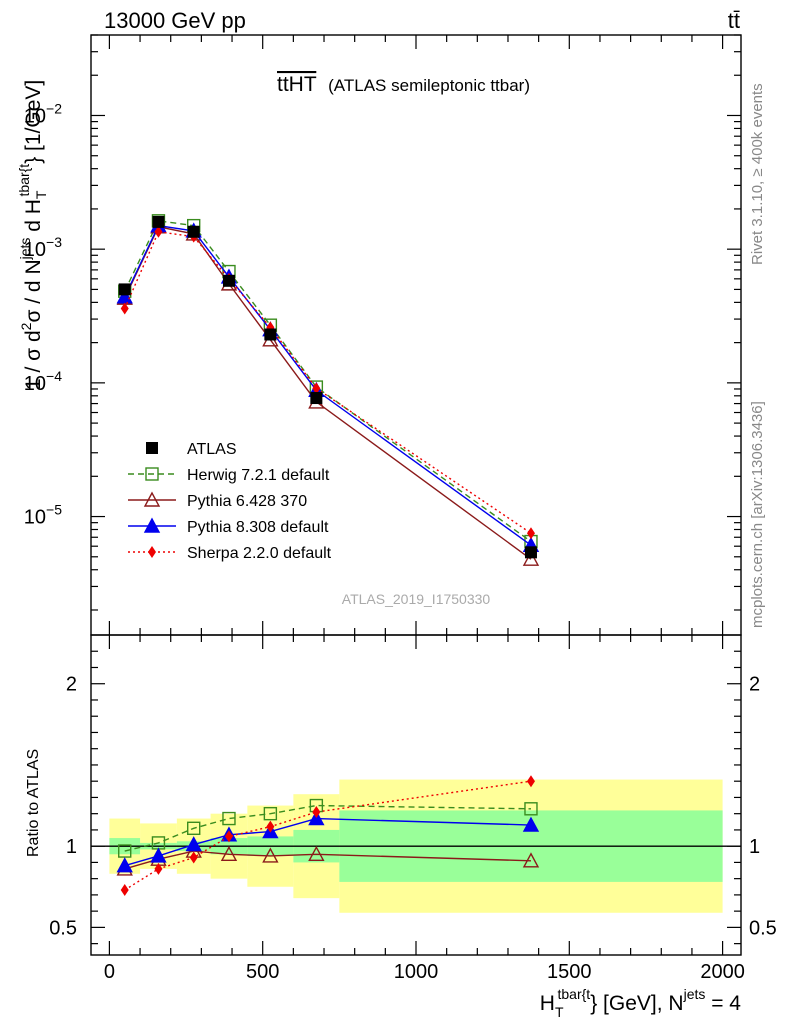  I want to click on legend-label: Herwig 7.2.1 default, so click(258, 475).